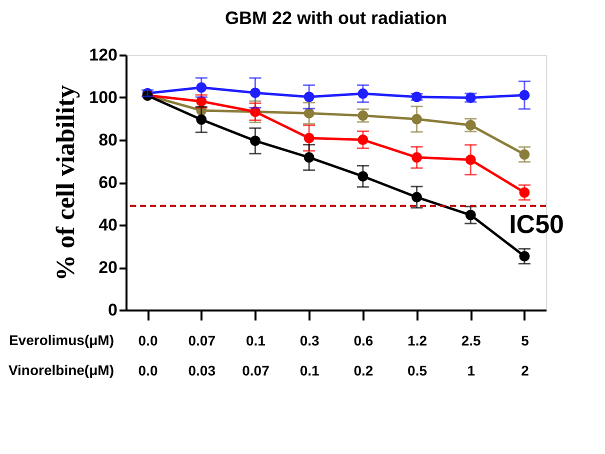 This screenshot has height=454, width=605. What do you see at coordinates (336, 18) in the screenshot?
I see `chart-title: GBM 22 with out radiation` at bounding box center [336, 18].